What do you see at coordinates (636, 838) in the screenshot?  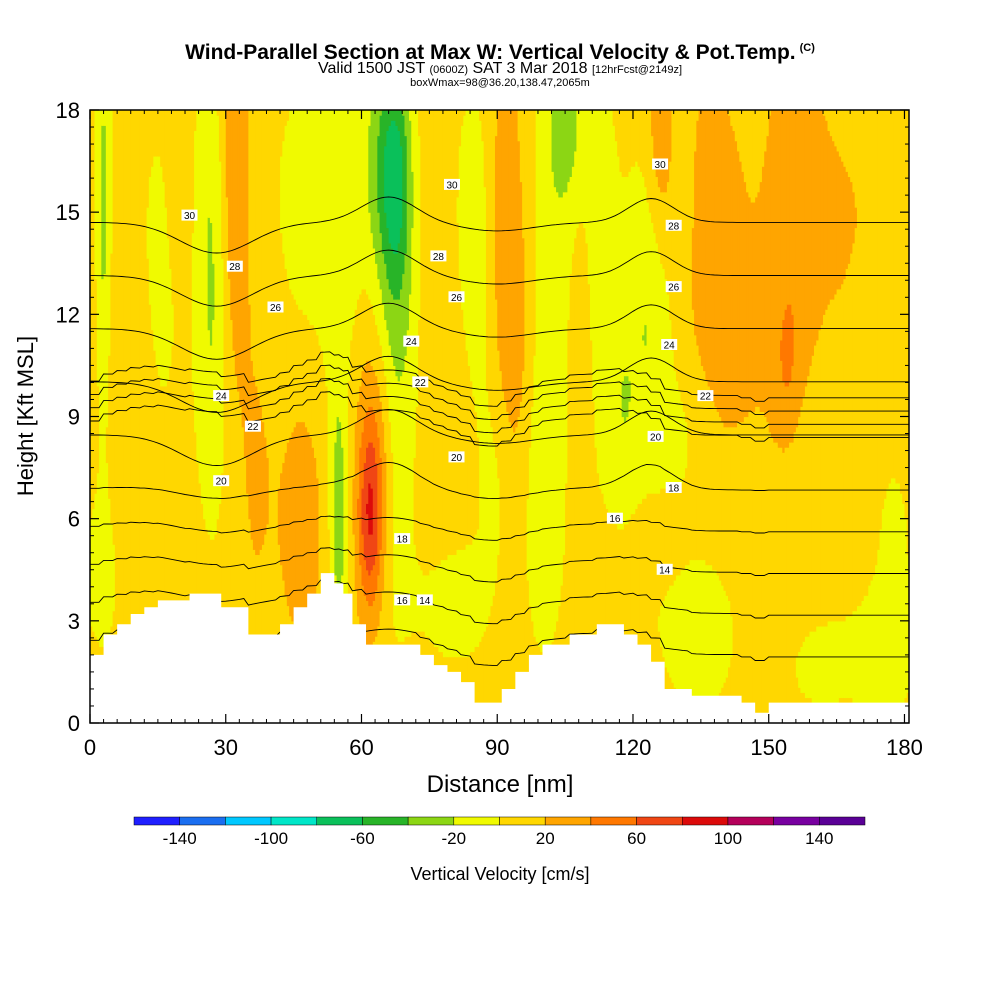 I see `colorbar-tick-label: 60` at bounding box center [636, 838].